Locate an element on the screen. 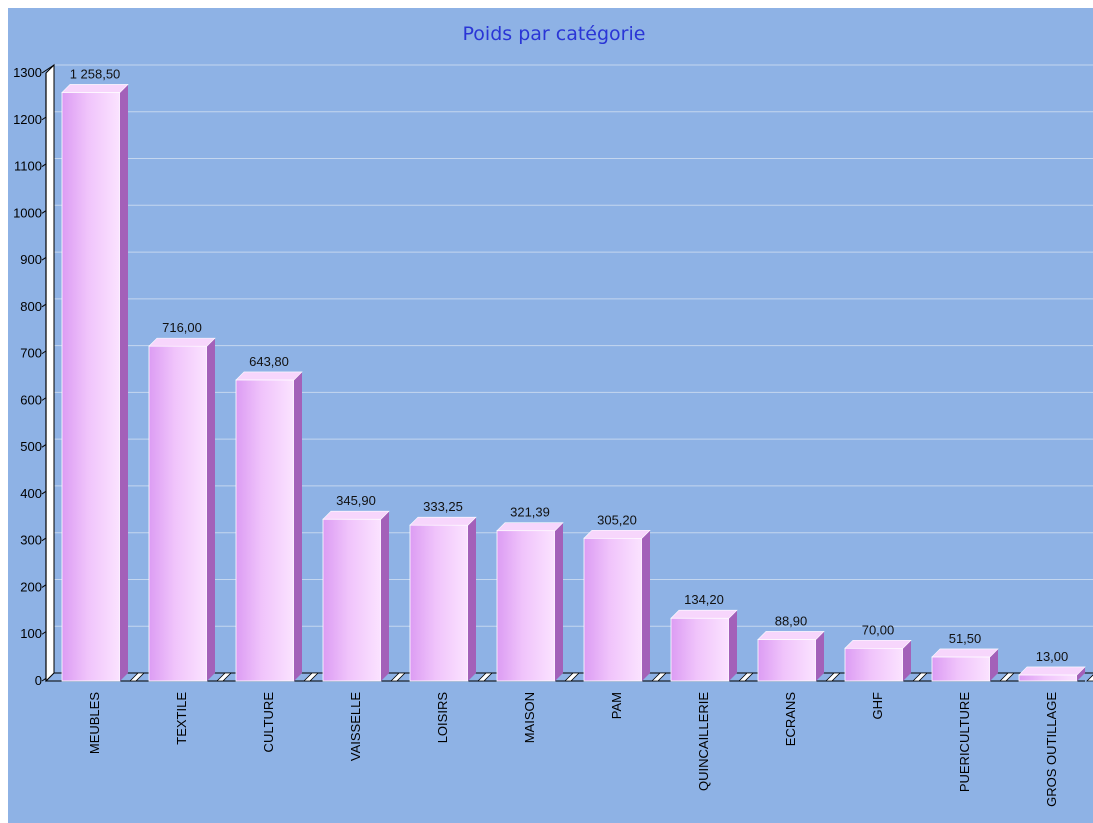 This screenshot has width=1093, height=823. y-tick-label: 900 is located at coordinates (31, 259).